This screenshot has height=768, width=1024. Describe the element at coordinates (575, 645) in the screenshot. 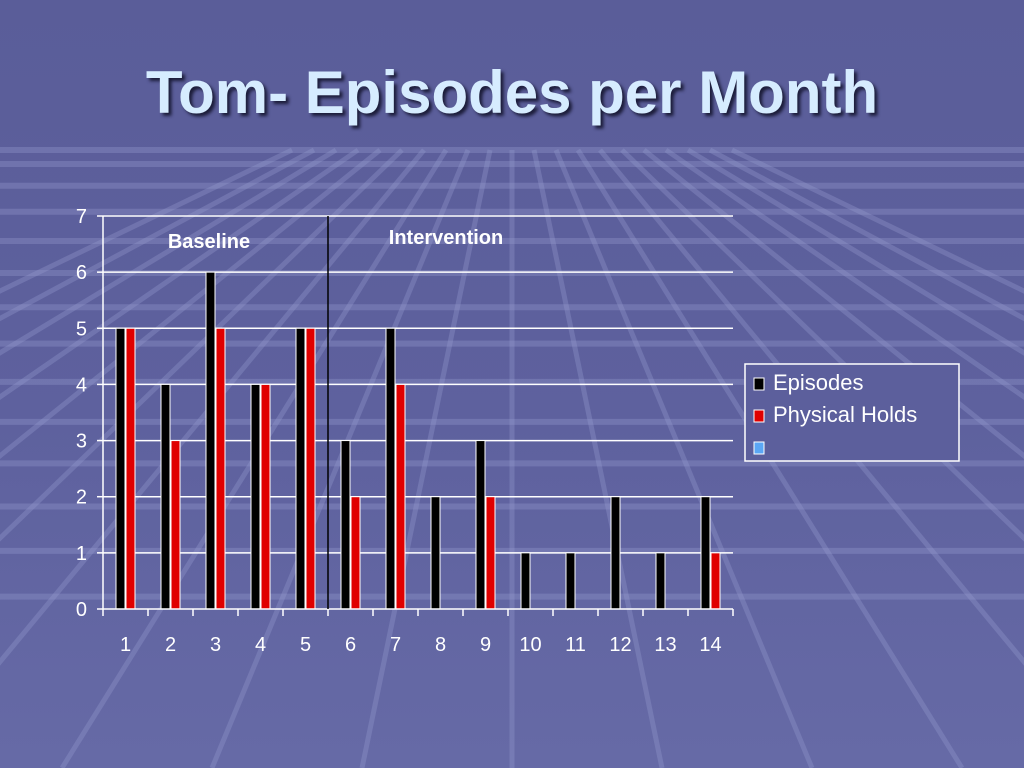

I see `x-tick-label: 11` at that location.